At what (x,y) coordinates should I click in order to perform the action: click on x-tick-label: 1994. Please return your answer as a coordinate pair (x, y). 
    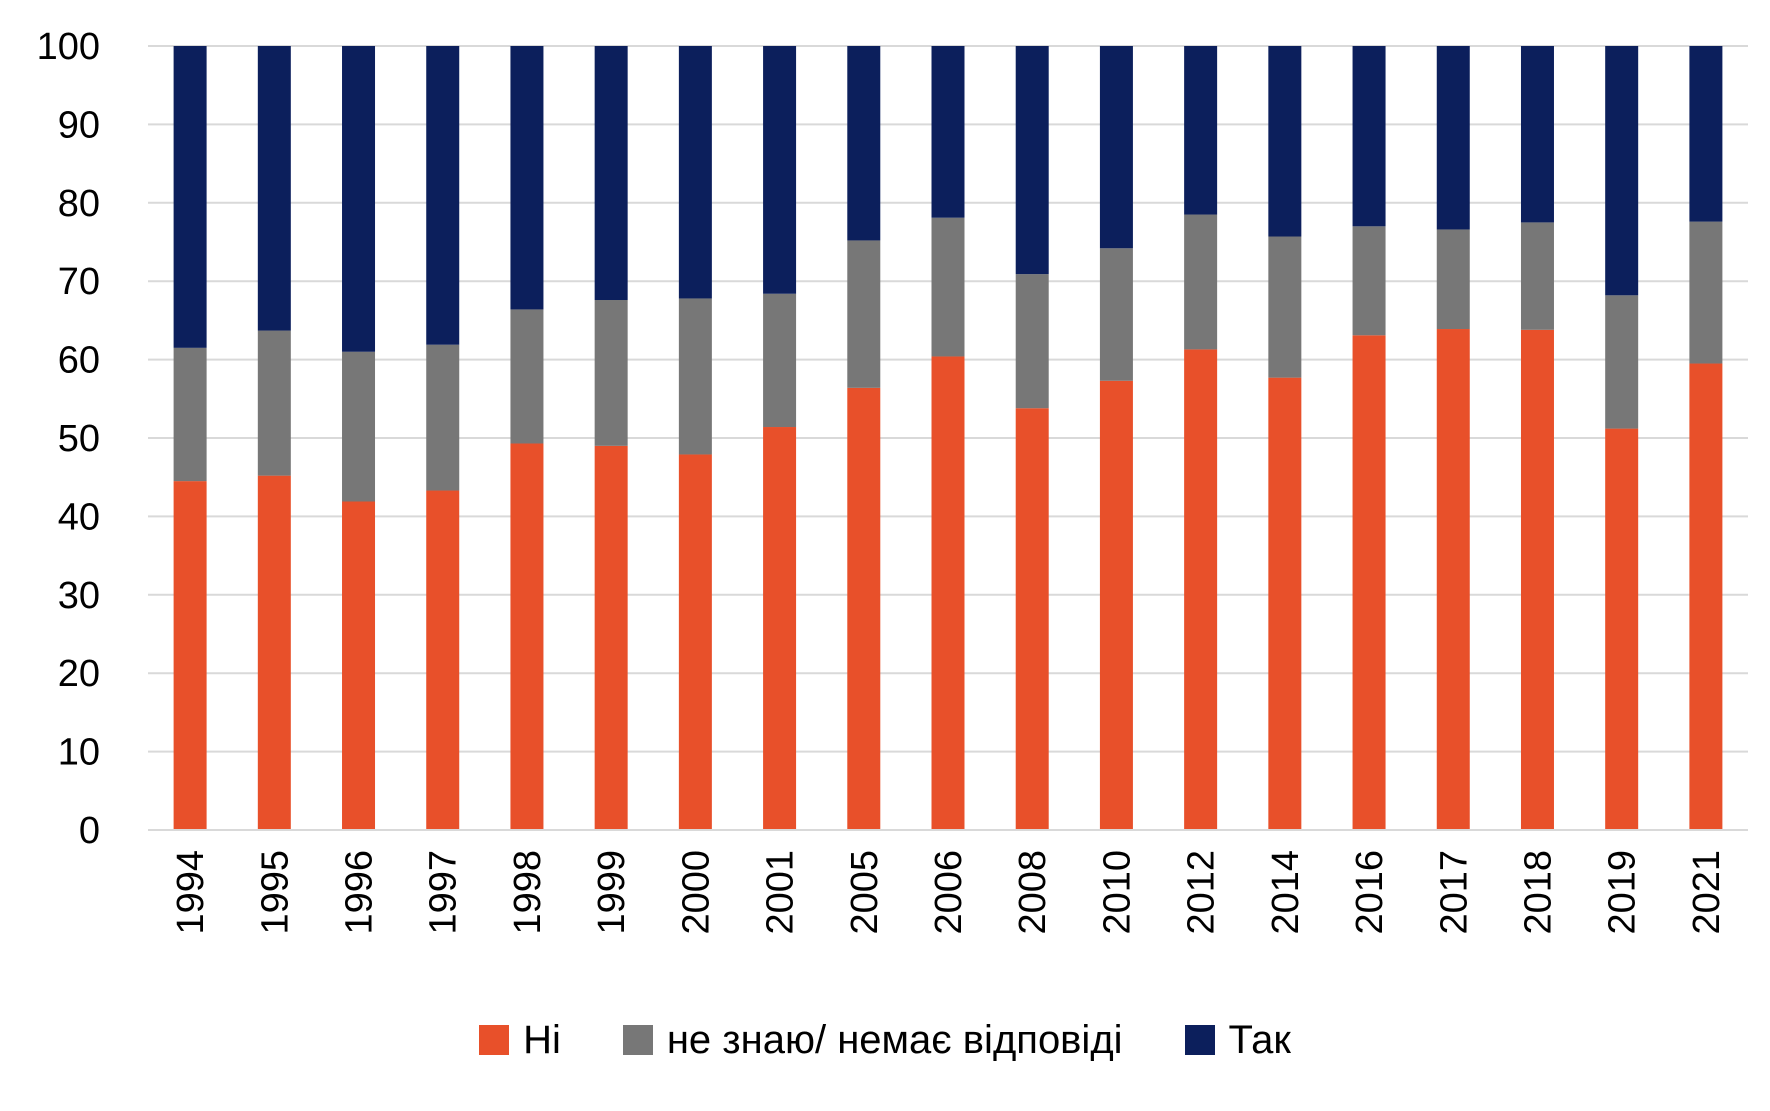
    Looking at the image, I should click on (191, 892).